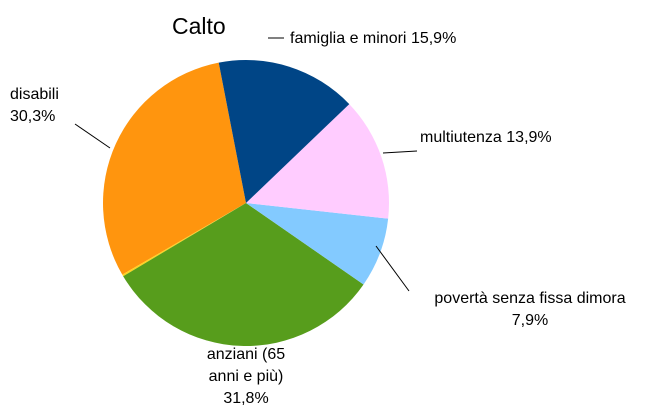 Image resolution: width=656 pixels, height=408 pixels. Describe the element at coordinates (528, 310) in the screenshot. I see `slice-label: povertà senza fissa dimora 7,9%` at that location.